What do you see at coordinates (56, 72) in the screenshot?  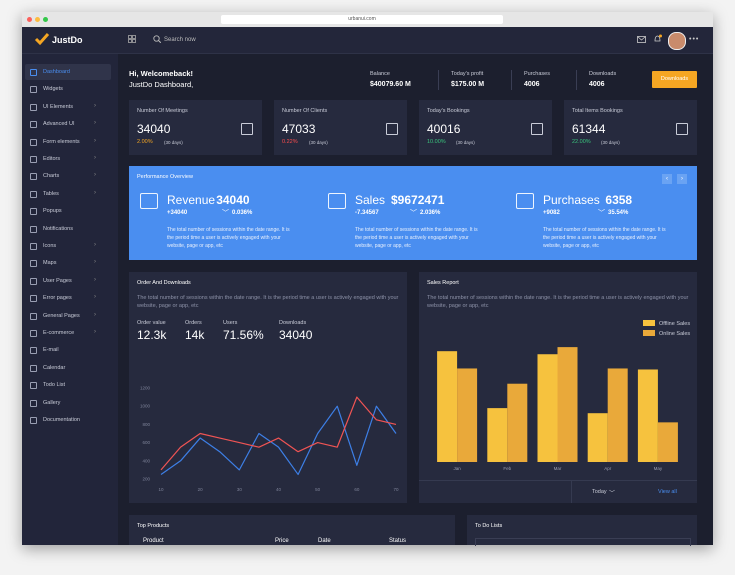 I see `sidebar-item: Dashboard` at bounding box center [56, 72].